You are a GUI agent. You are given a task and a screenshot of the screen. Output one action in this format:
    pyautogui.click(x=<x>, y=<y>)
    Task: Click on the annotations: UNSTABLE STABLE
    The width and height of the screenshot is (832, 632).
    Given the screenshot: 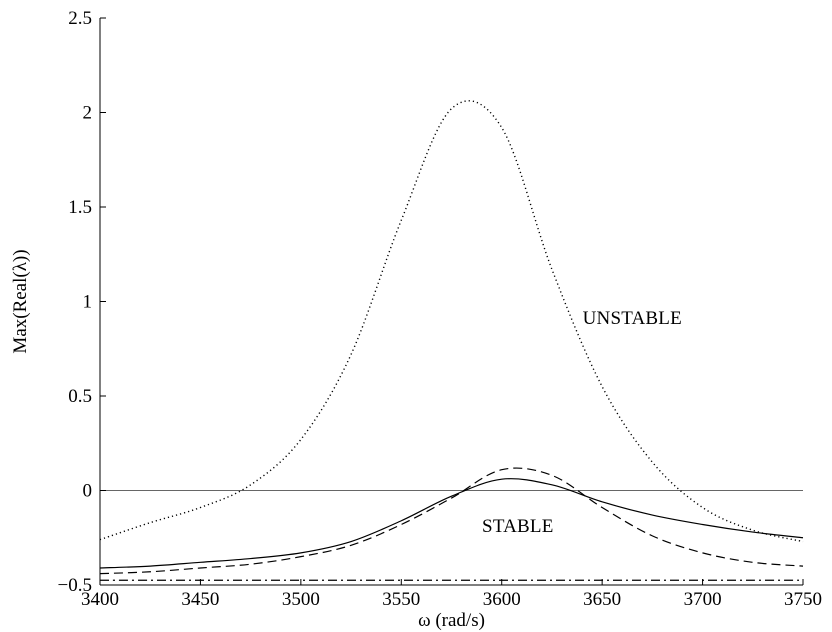 What is the action you would take?
    pyautogui.click(x=582, y=422)
    